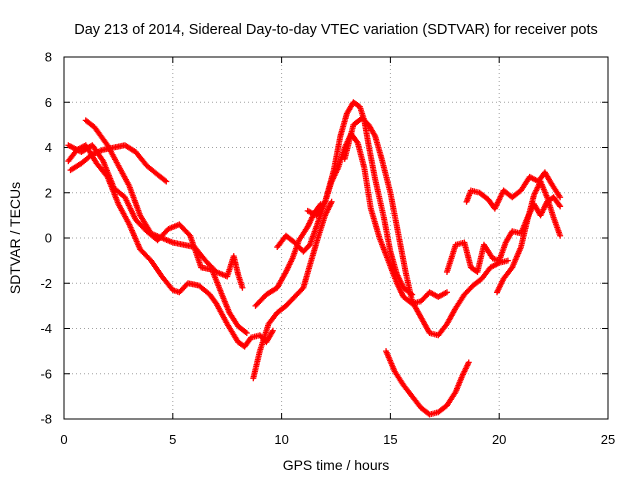 The image size is (640, 485). Describe the element at coordinates (499, 439) in the screenshot. I see `x-tick-label: 20` at that location.